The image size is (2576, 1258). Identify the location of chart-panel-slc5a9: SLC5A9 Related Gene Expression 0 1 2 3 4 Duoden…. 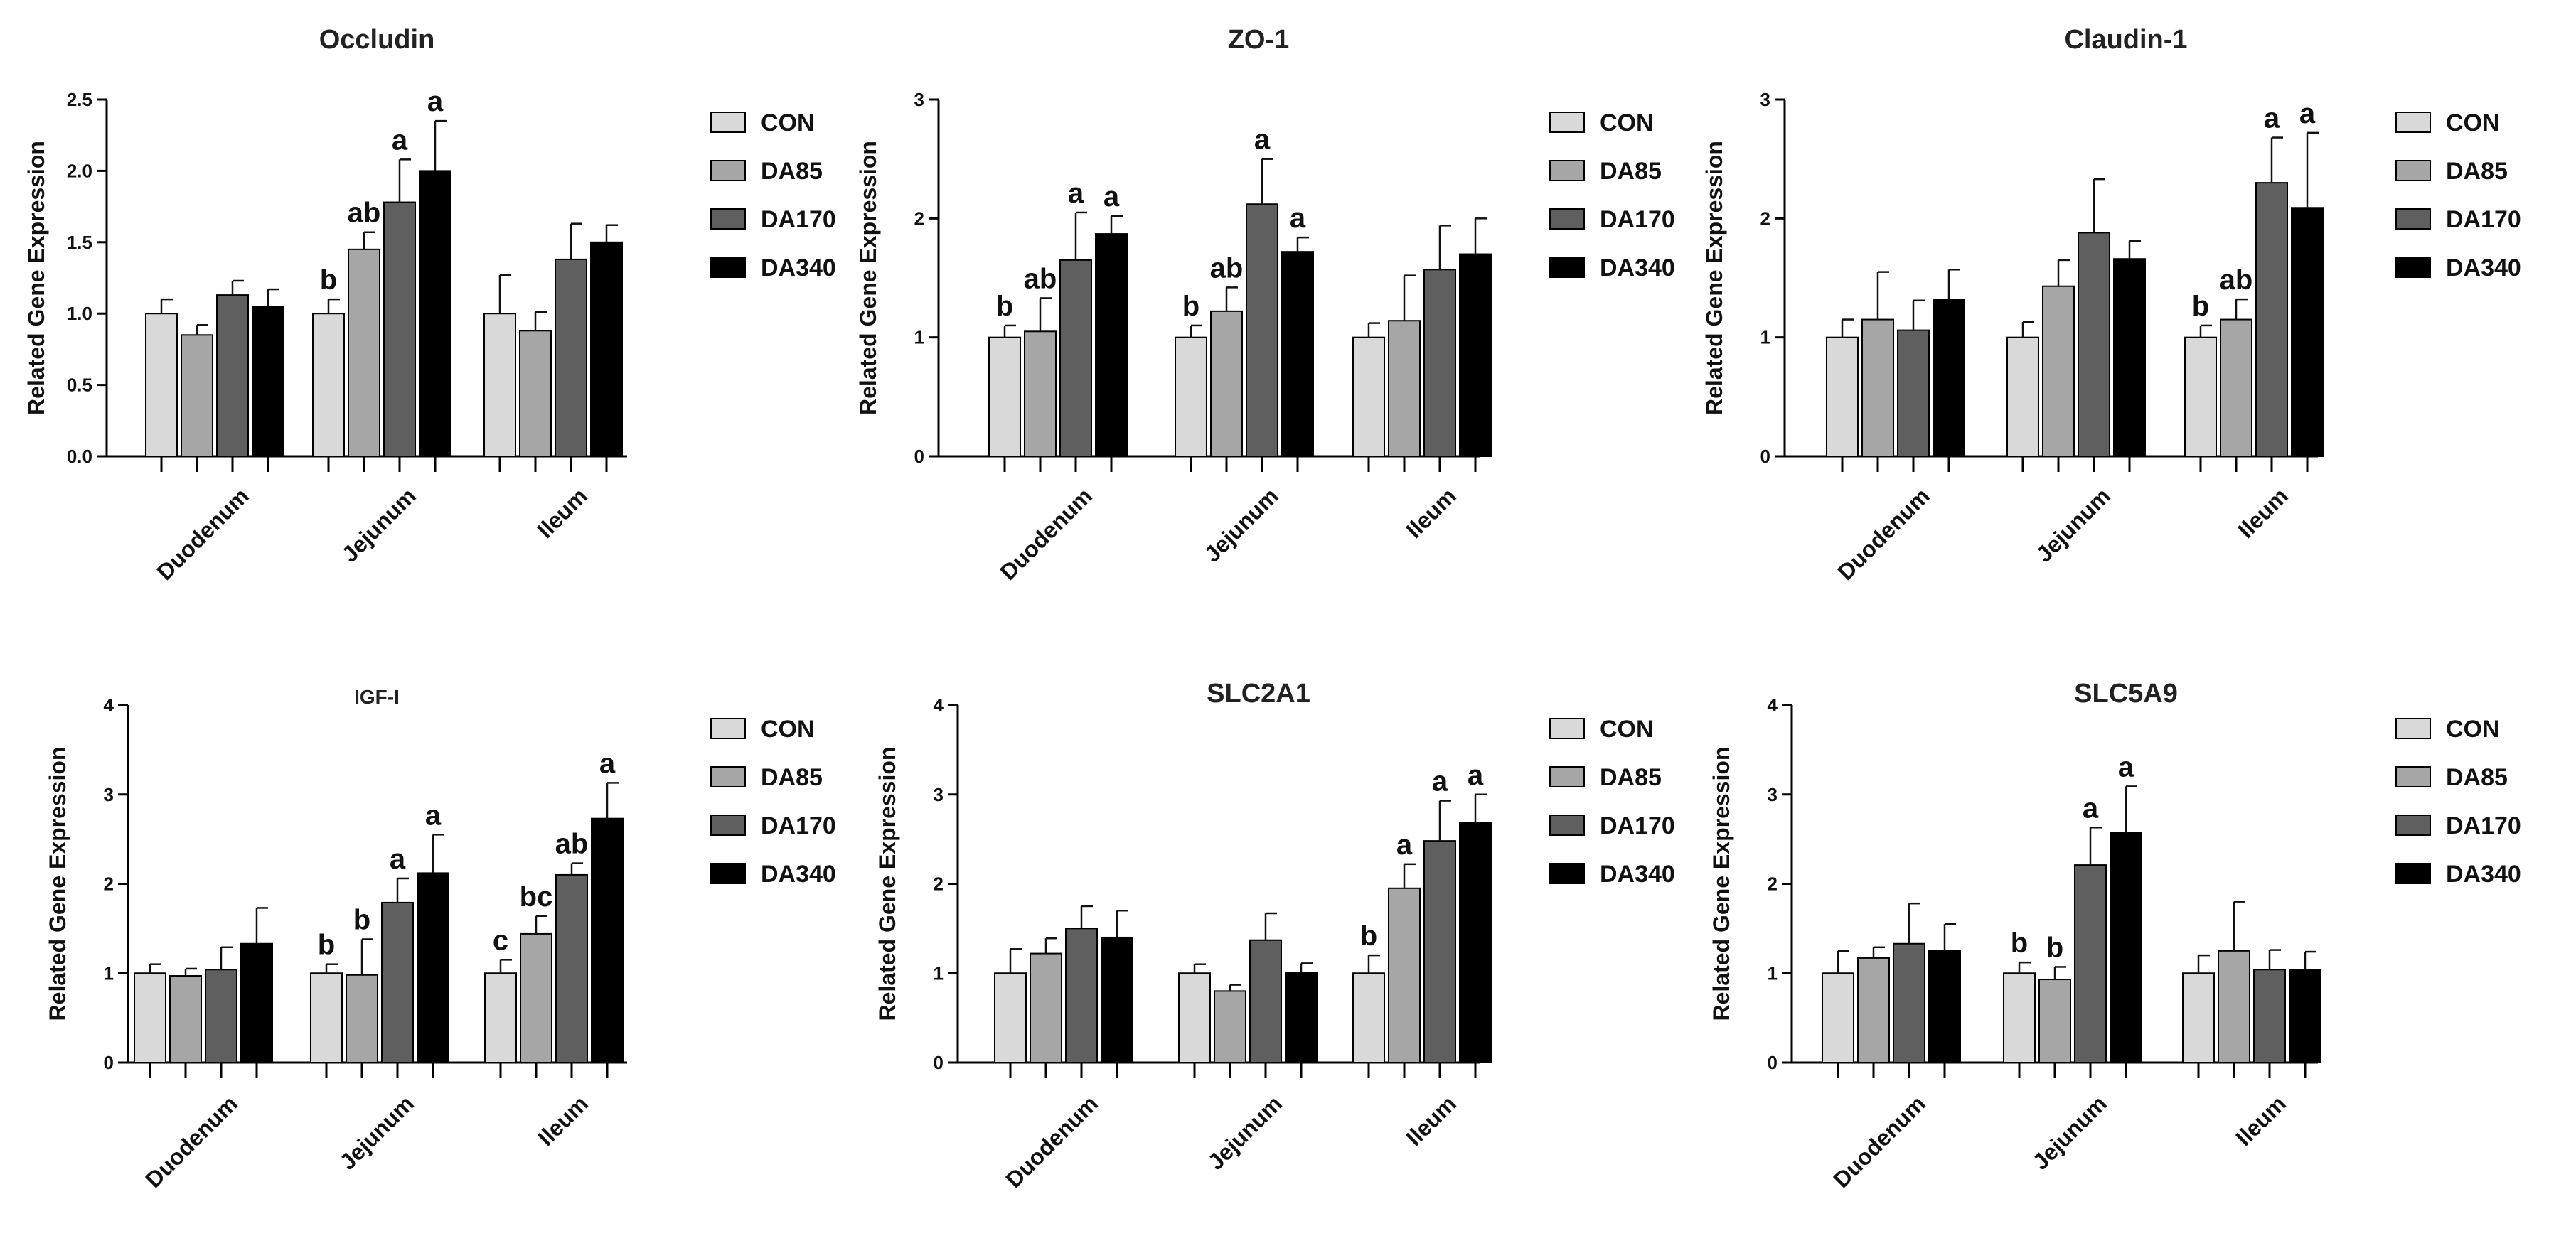
(2115, 936).